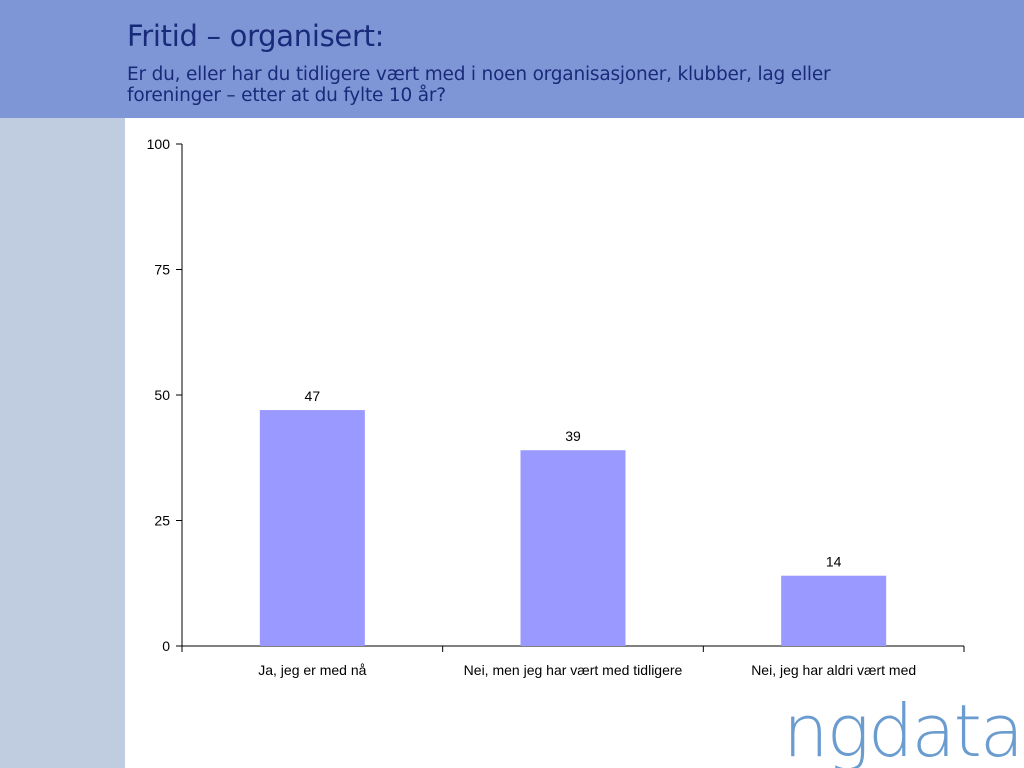 This screenshot has width=1024, height=768. I want to click on x-category-label: Ja, jeg er med nå, so click(312, 670).